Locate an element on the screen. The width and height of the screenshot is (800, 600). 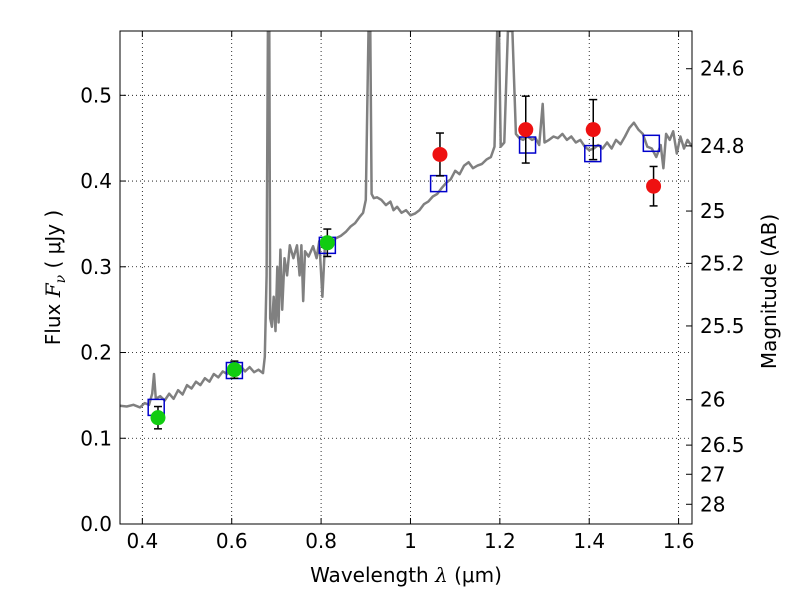
x-tick-label: 0.4 is located at coordinates (142, 541).